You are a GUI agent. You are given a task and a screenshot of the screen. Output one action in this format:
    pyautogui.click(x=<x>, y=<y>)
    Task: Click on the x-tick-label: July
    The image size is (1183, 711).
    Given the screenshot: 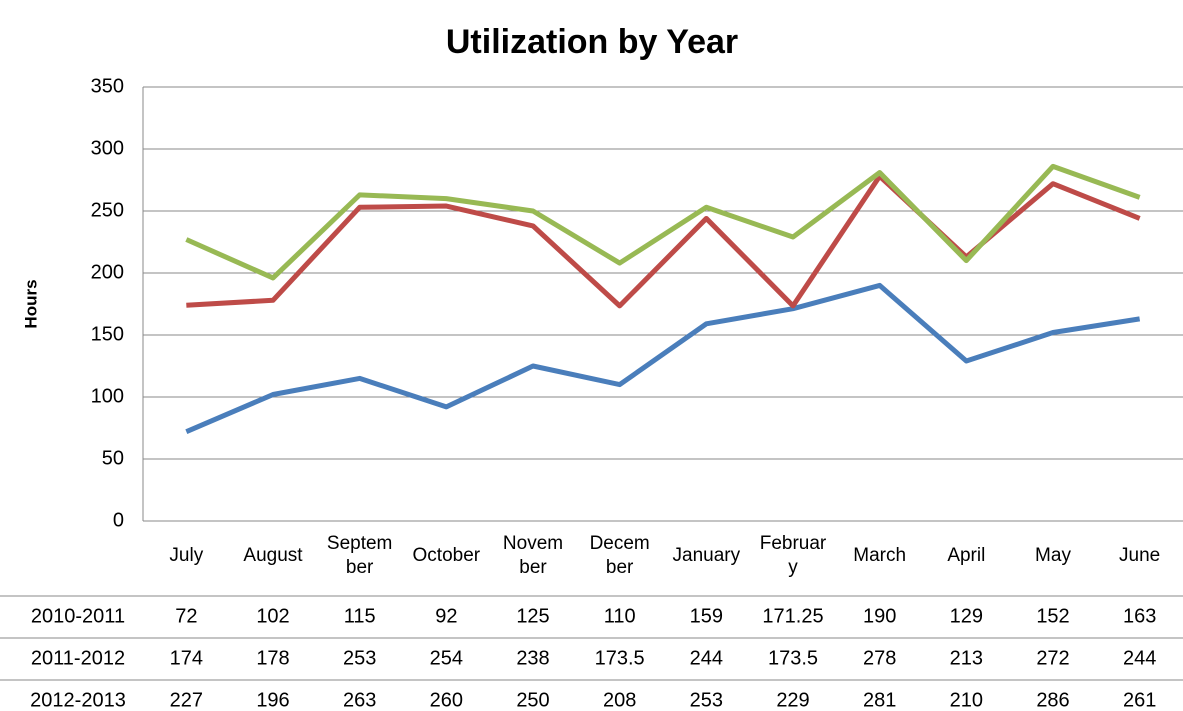 What is the action you would take?
    pyautogui.click(x=186, y=555)
    